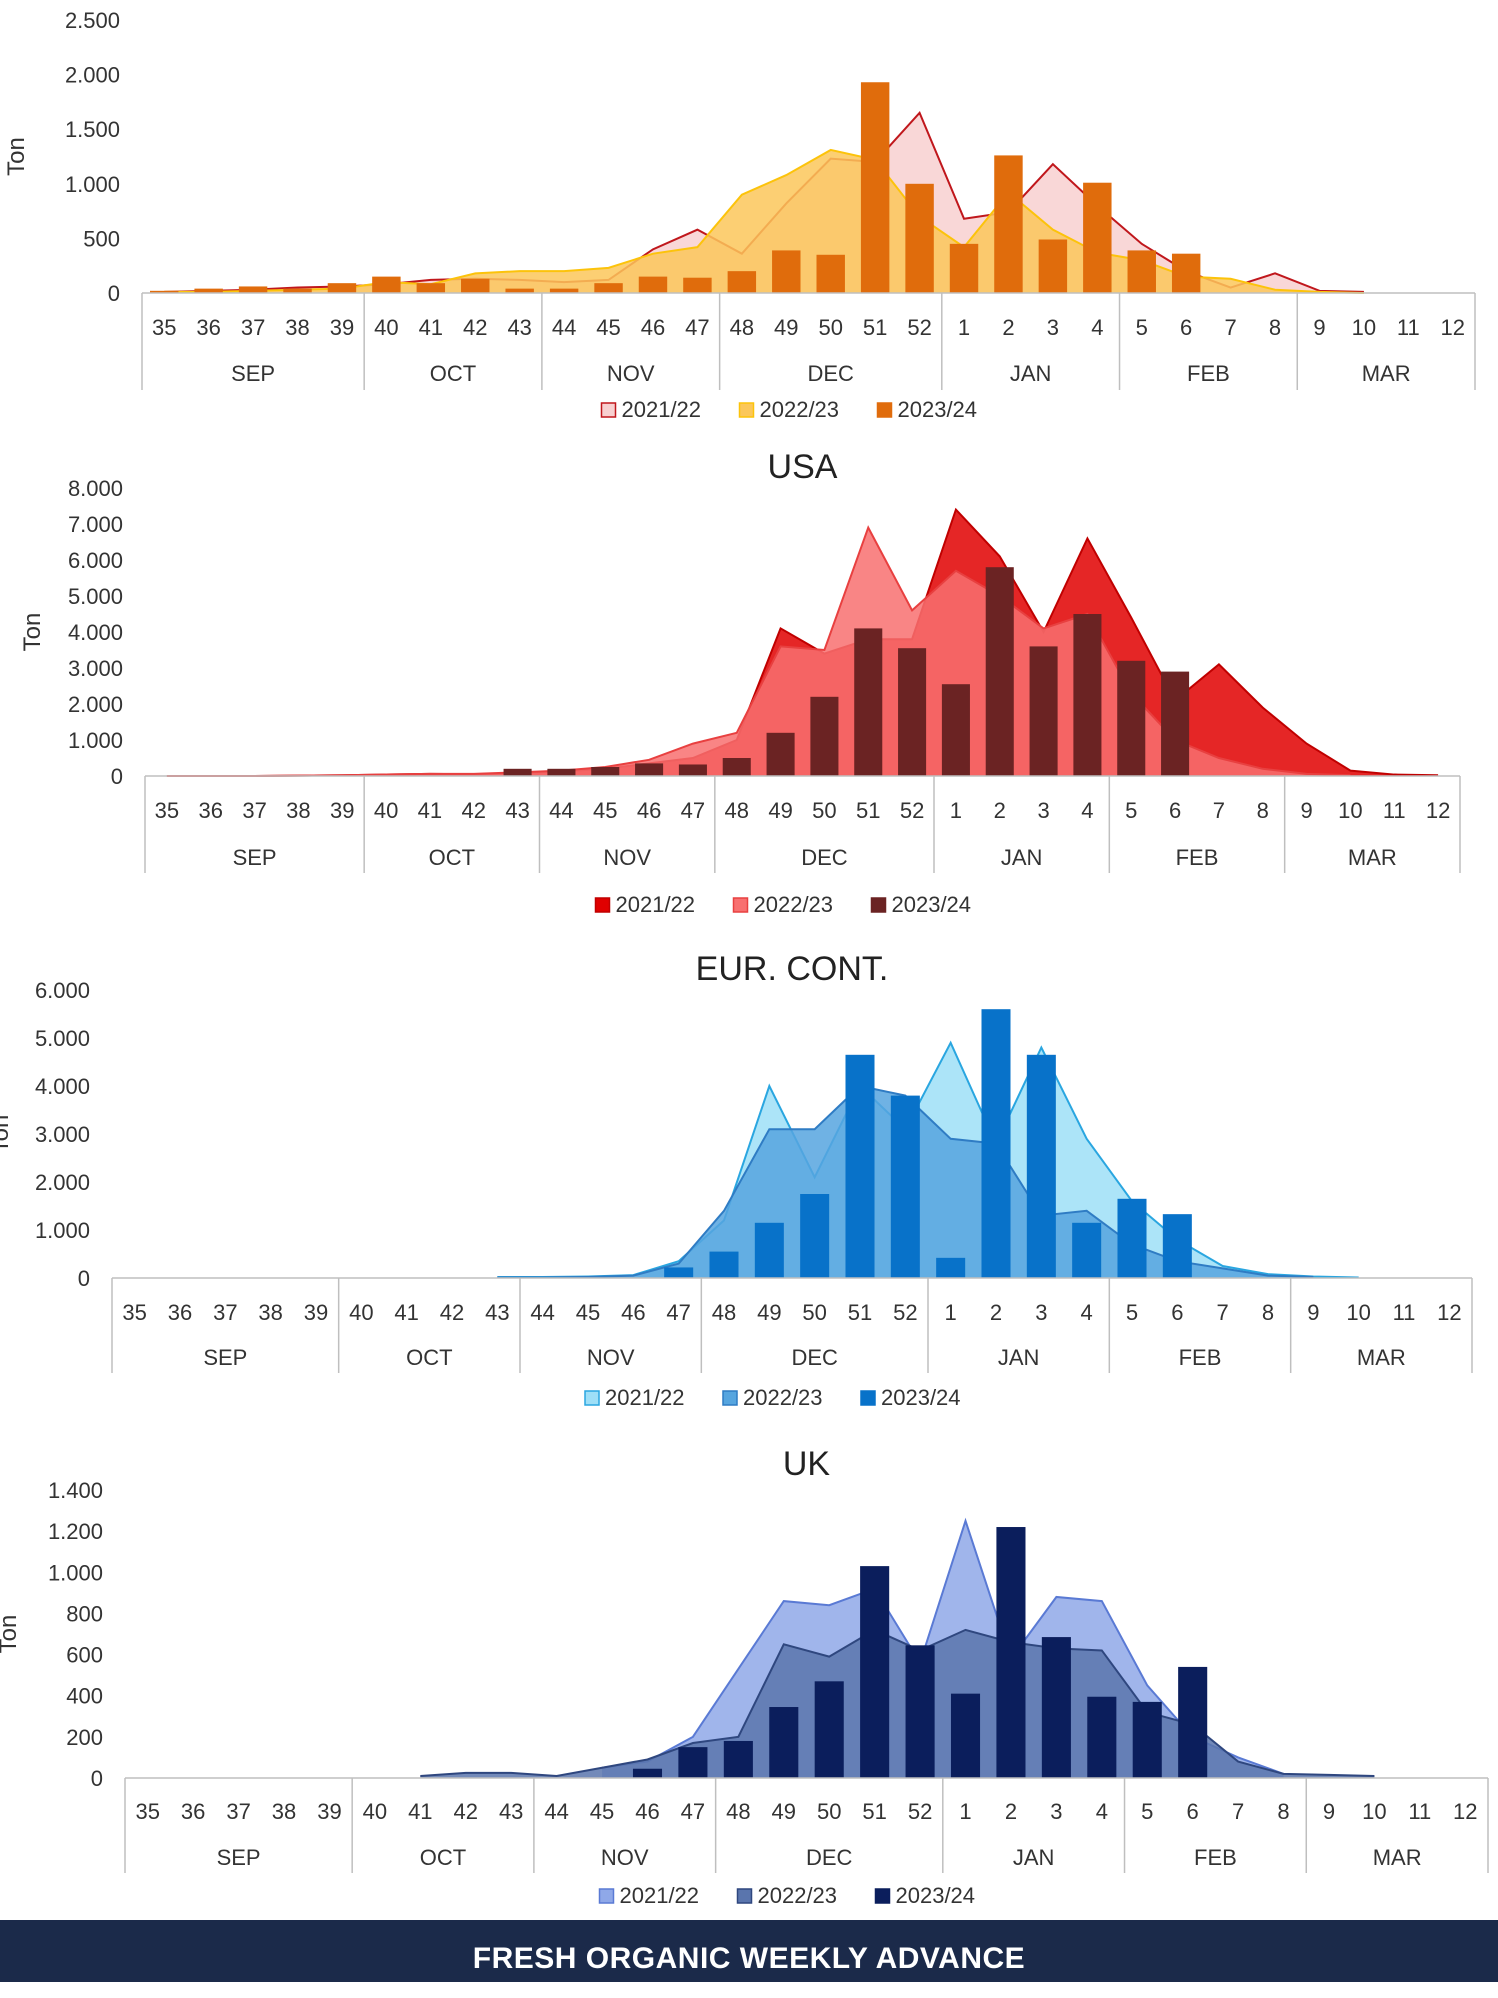 This screenshot has width=1498, height=1998. Describe the element at coordinates (1453, 327) in the screenshot. I see `week-label: 12` at that location.